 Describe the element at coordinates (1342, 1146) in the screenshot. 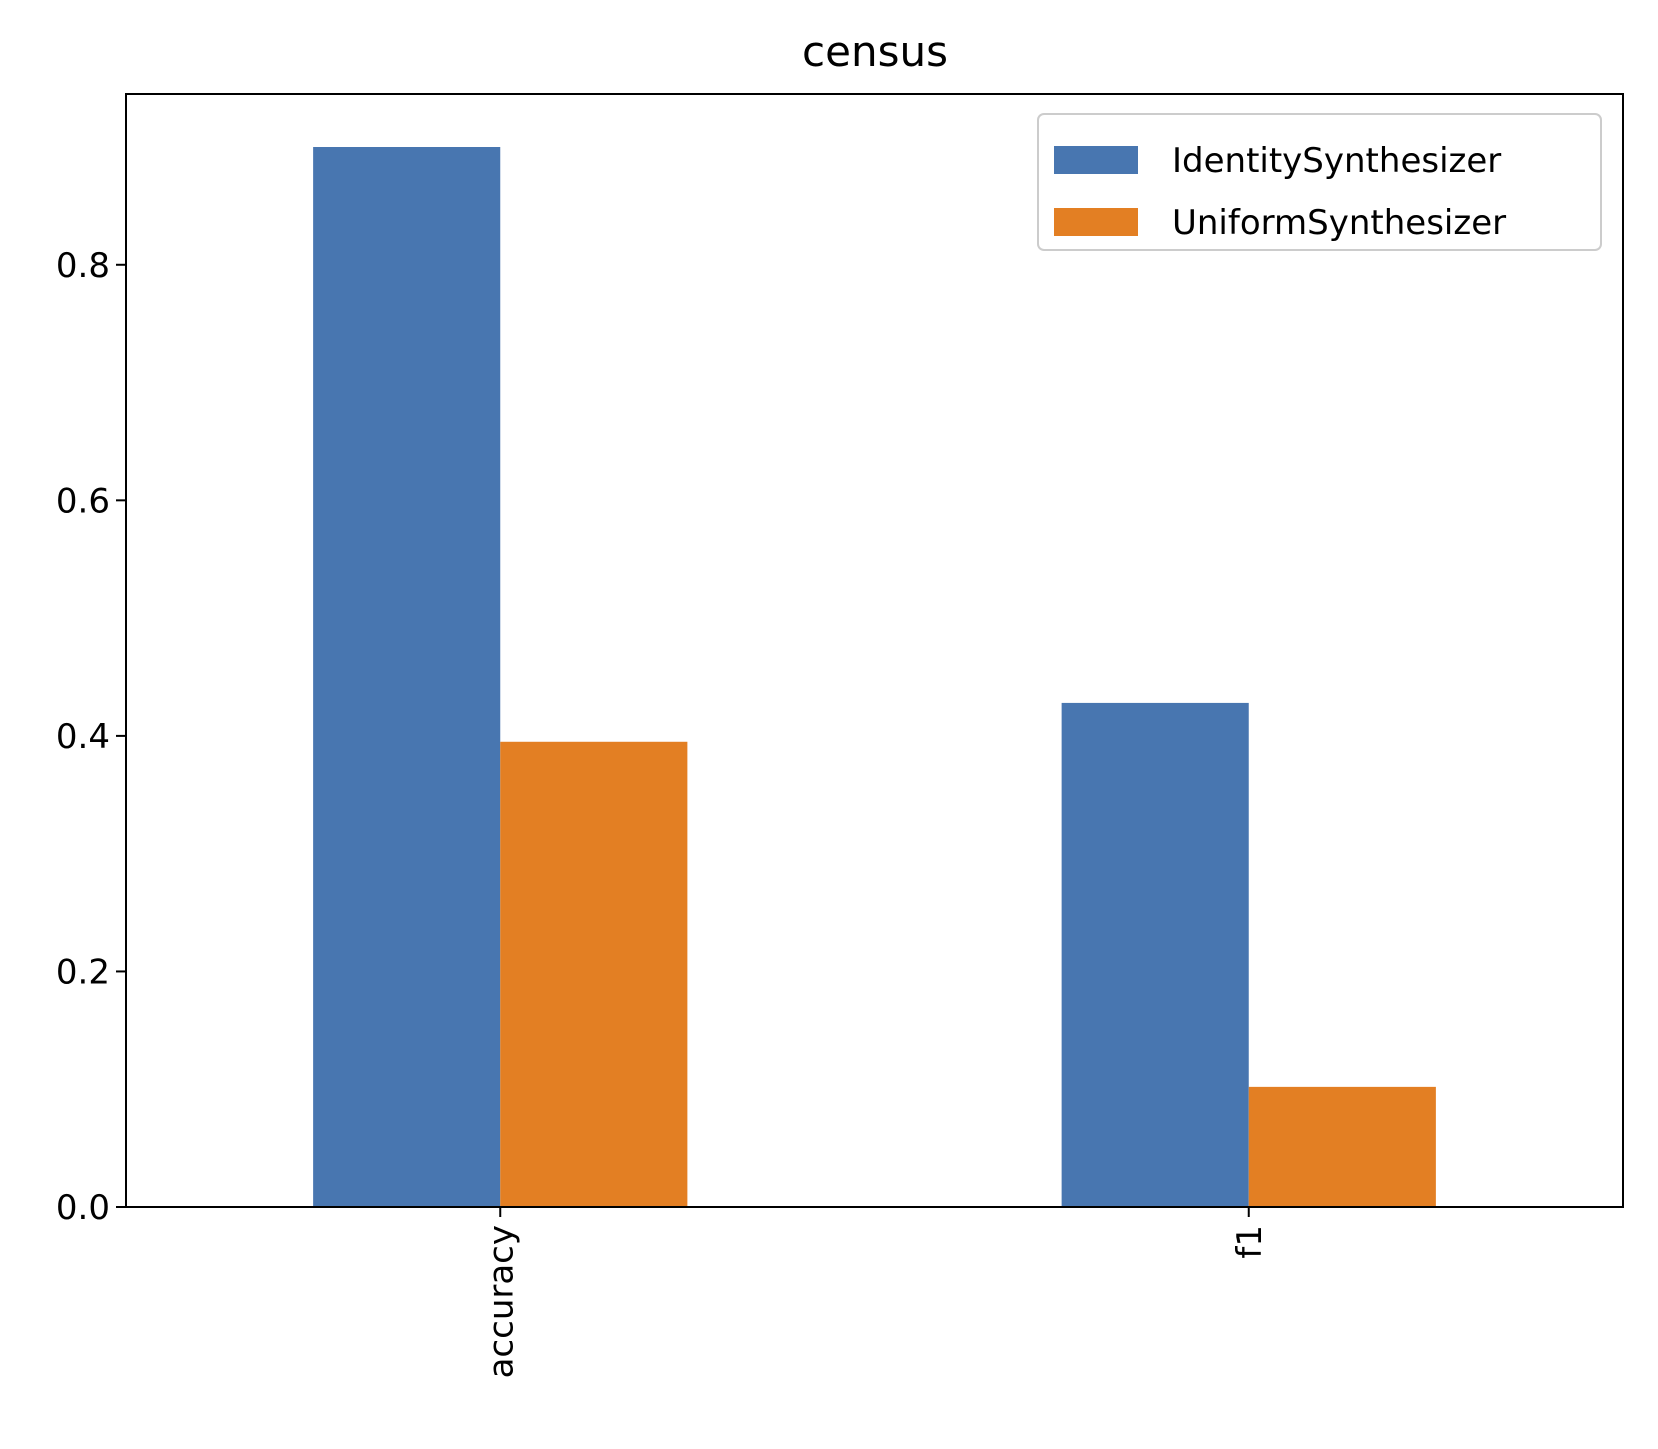

I see `bar-f1-UniformSynthesizer` at that location.